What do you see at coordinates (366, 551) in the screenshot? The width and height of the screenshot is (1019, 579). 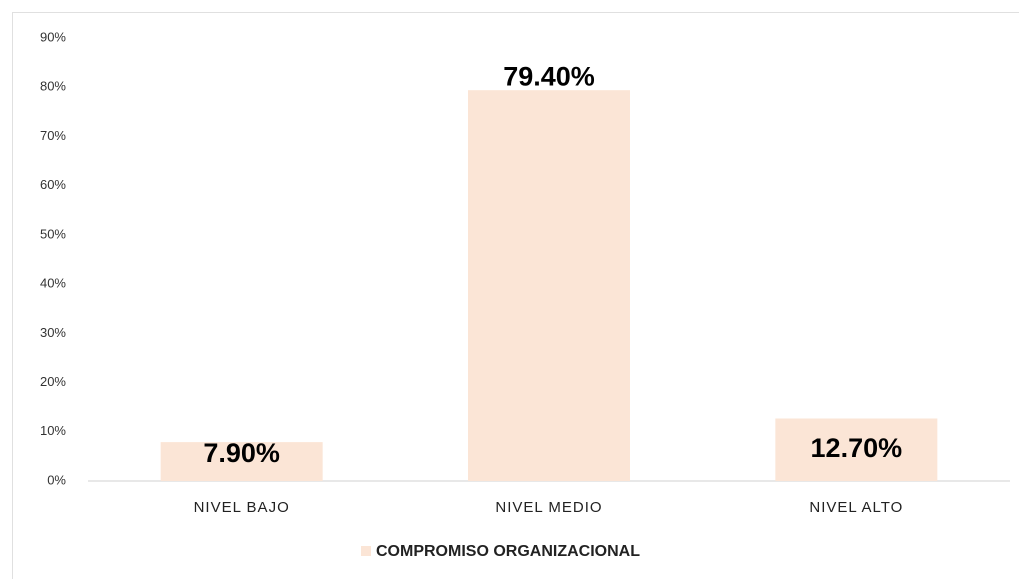 I see `legend-swatch` at bounding box center [366, 551].